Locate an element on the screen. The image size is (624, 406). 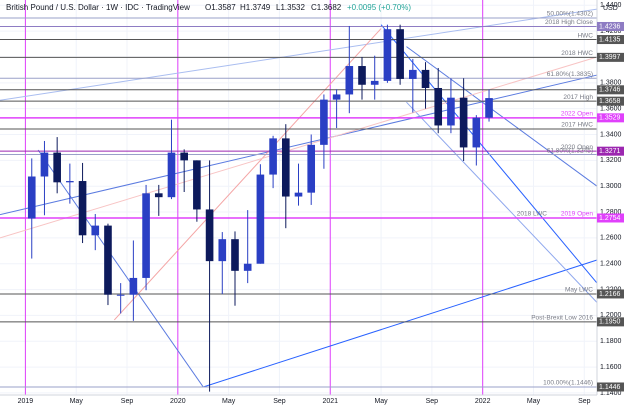
price-badge-label: 1.3658 is located at coordinates (610, 101).